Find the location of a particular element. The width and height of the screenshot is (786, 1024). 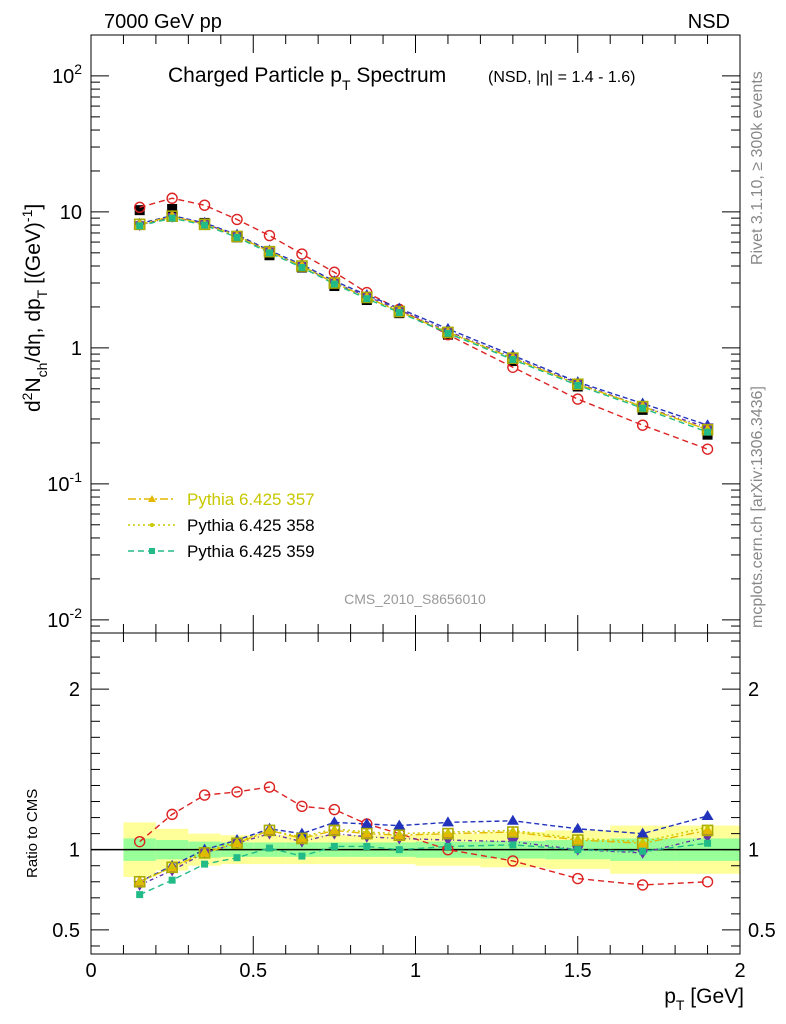

legend-entry-359: Pythia 6.425 359 is located at coordinates (221, 551).